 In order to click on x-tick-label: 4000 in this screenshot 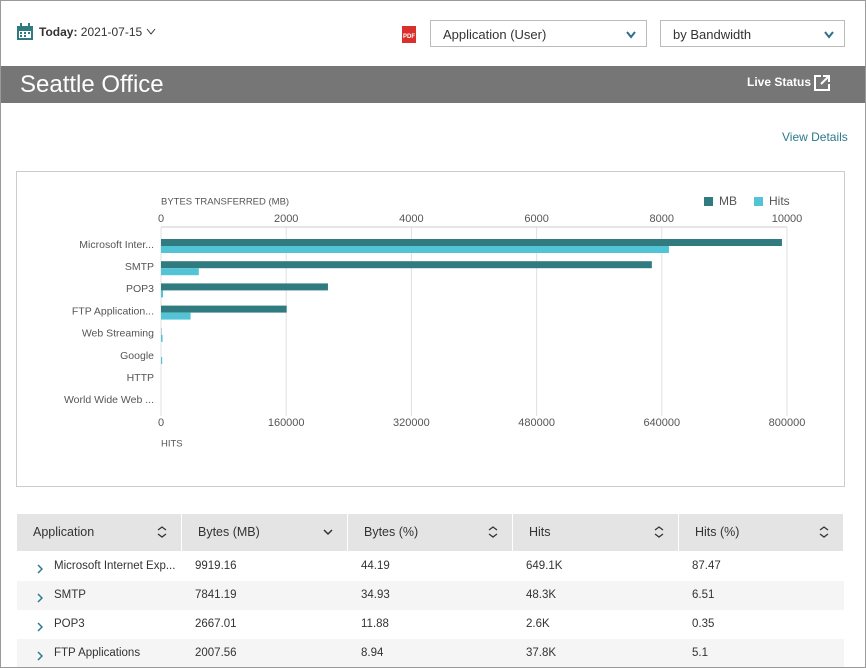, I will do `click(411, 219)`.